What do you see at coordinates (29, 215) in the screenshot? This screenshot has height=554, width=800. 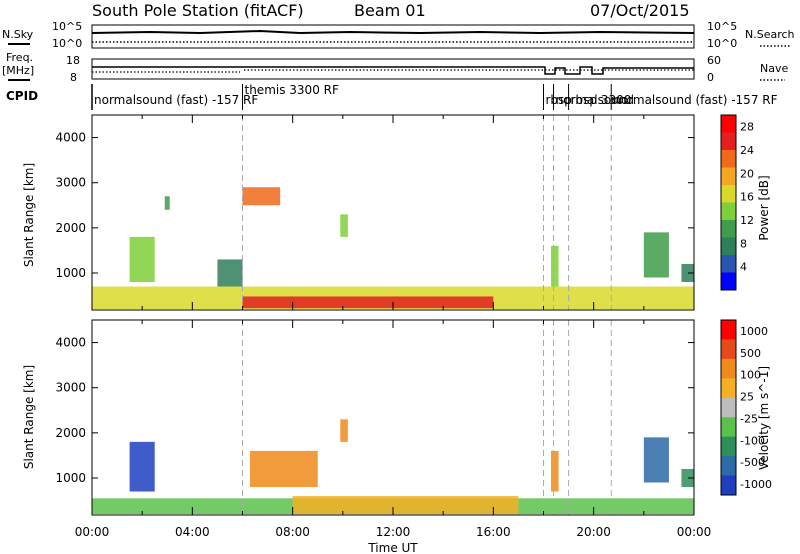 I see `power-ylabel: Slant Range [km]` at bounding box center [29, 215].